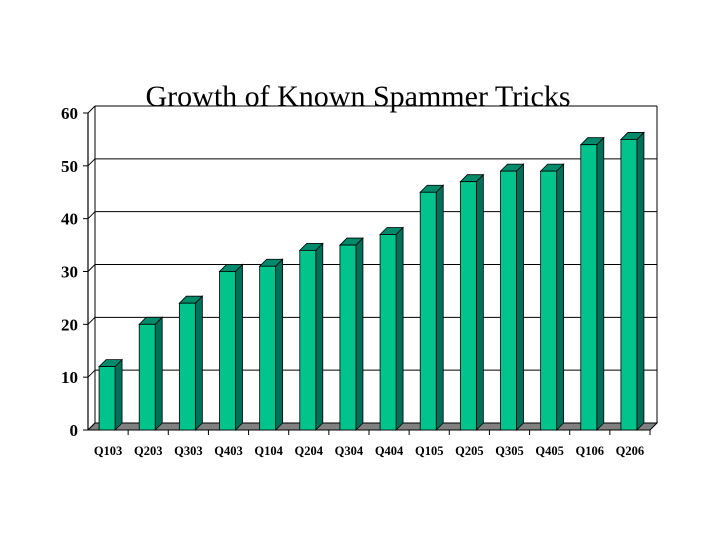 The image size is (720, 540). I want to click on x-tick-label: Q104, so click(268, 451).